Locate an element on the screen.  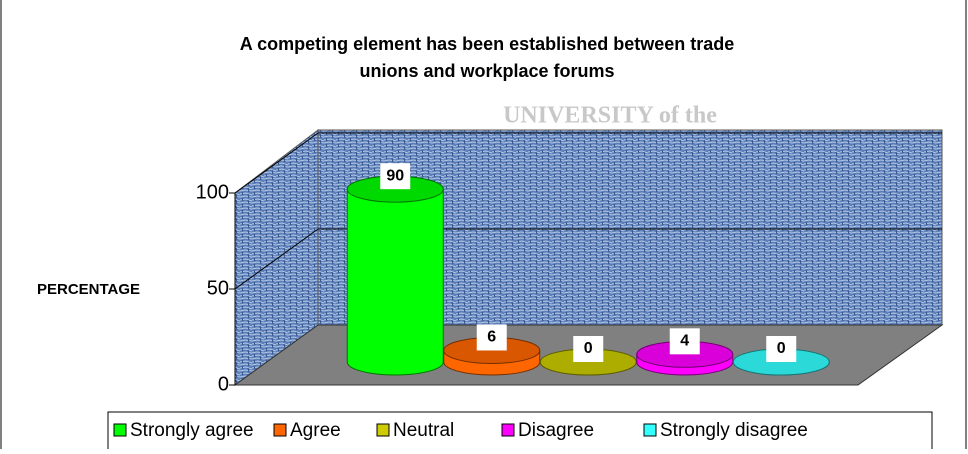
y-axis-label: PERCENTAGE is located at coordinates (88, 289).